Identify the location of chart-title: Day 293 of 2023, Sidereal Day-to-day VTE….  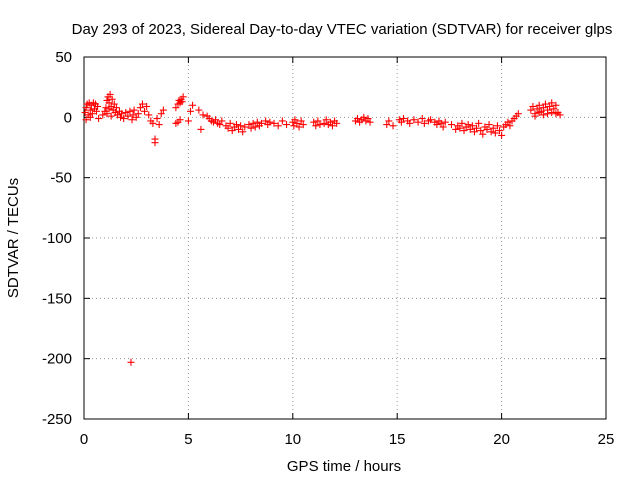
(342, 29).